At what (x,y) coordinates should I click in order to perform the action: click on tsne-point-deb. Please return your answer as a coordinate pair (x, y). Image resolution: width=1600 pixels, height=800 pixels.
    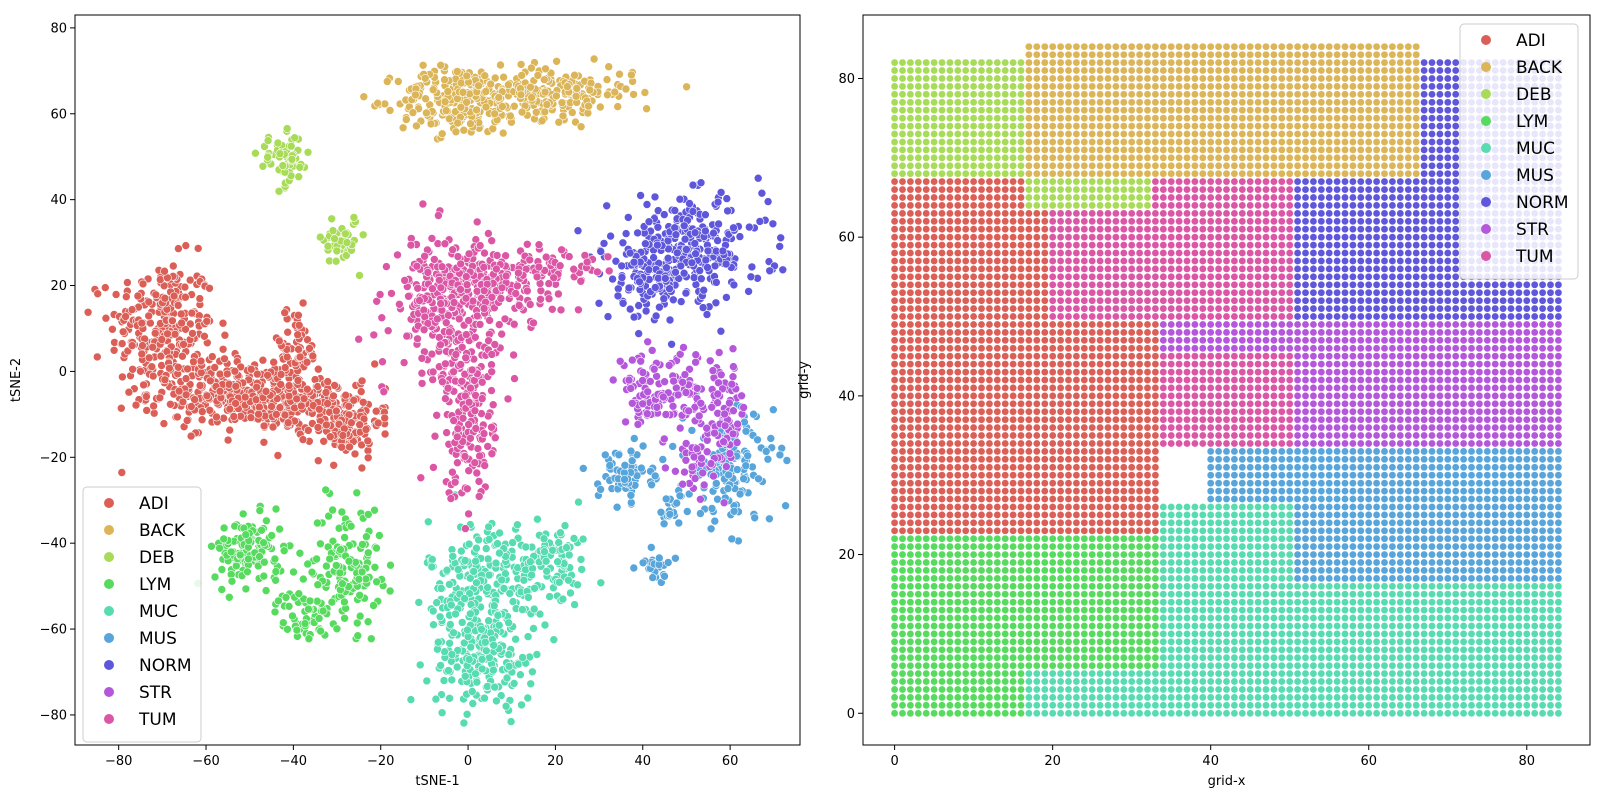
    Looking at the image, I should click on (268, 140).